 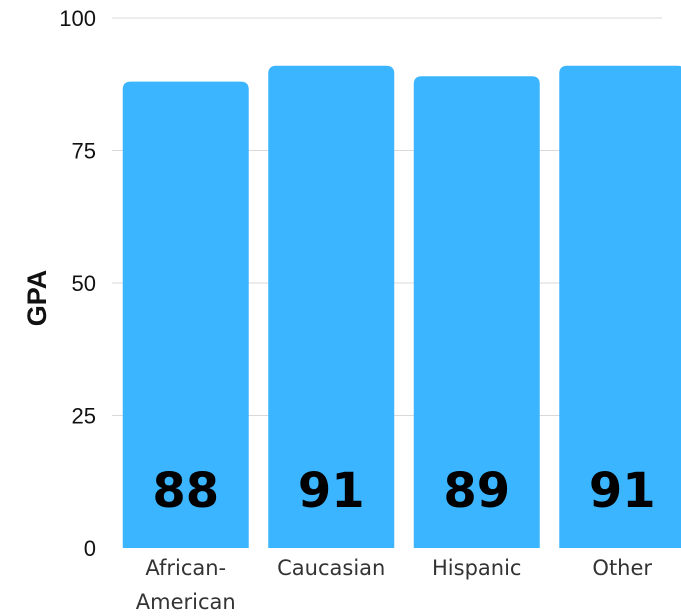 What do you see at coordinates (77, 18) in the screenshot?
I see `y-tick-label: 100` at bounding box center [77, 18].